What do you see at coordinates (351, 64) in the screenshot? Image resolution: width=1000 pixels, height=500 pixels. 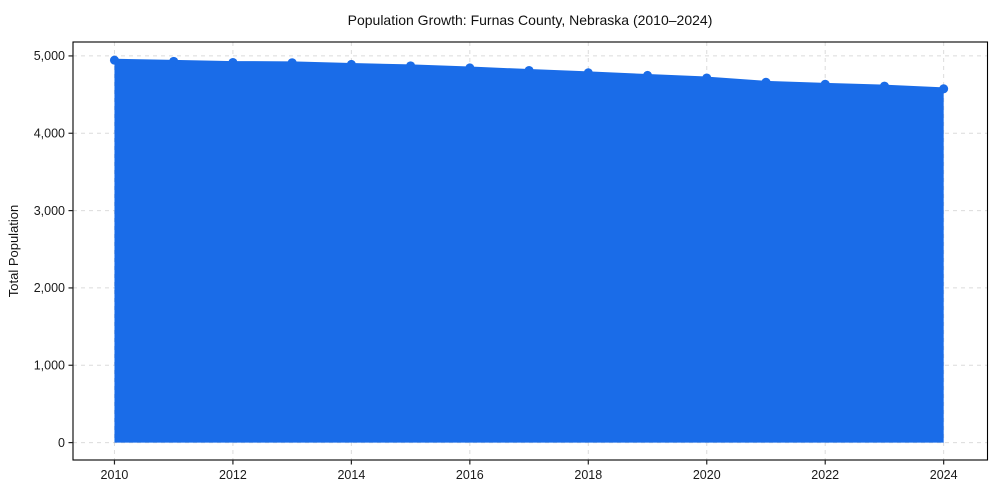 I see `data-point-2014` at bounding box center [351, 64].